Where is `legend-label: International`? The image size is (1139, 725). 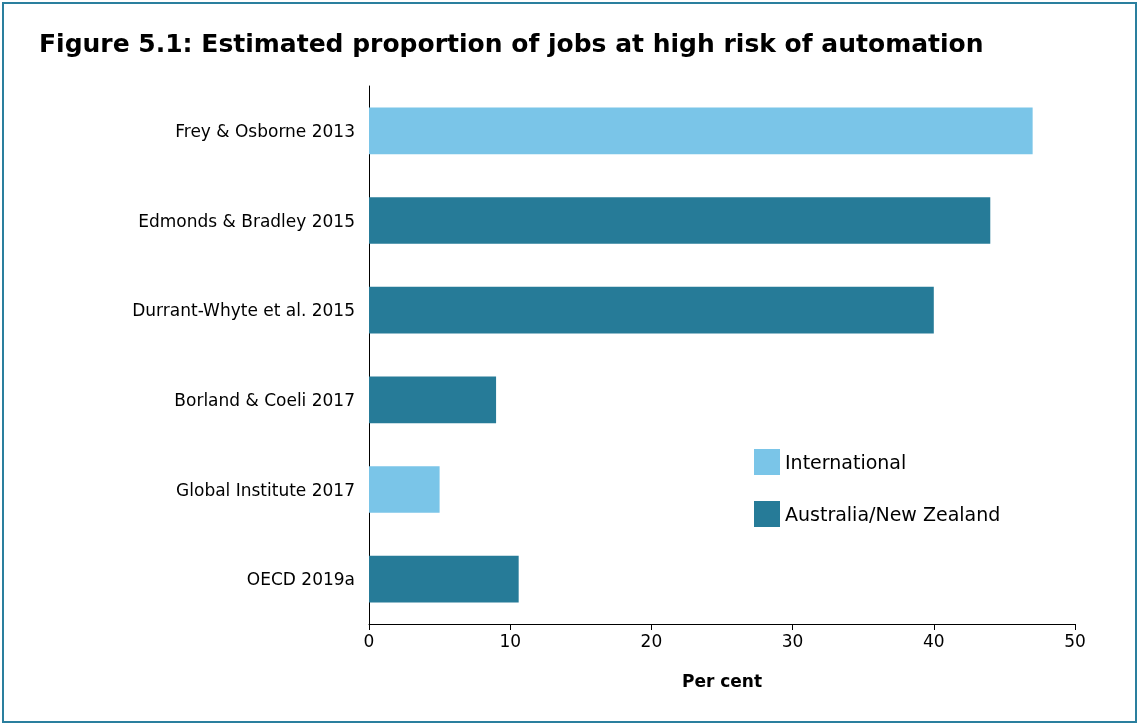 legend-label: International is located at coordinates (846, 462).